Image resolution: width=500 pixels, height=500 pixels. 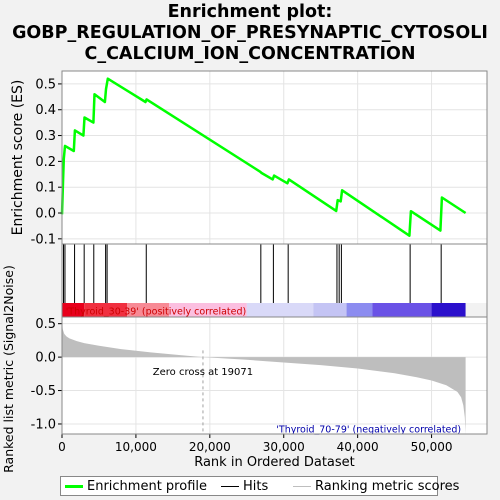 I want to click on x-tick-label: 50,000, so click(x=432, y=447).